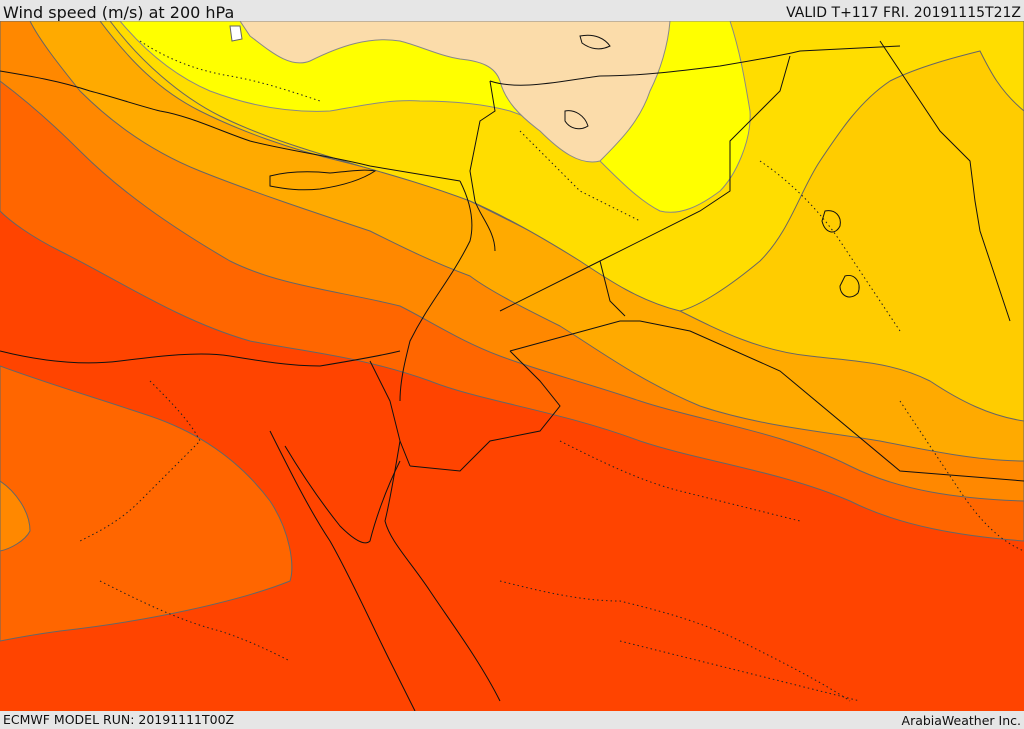 The image size is (1024, 729). I want to click on lake-north, so click(576, 120).